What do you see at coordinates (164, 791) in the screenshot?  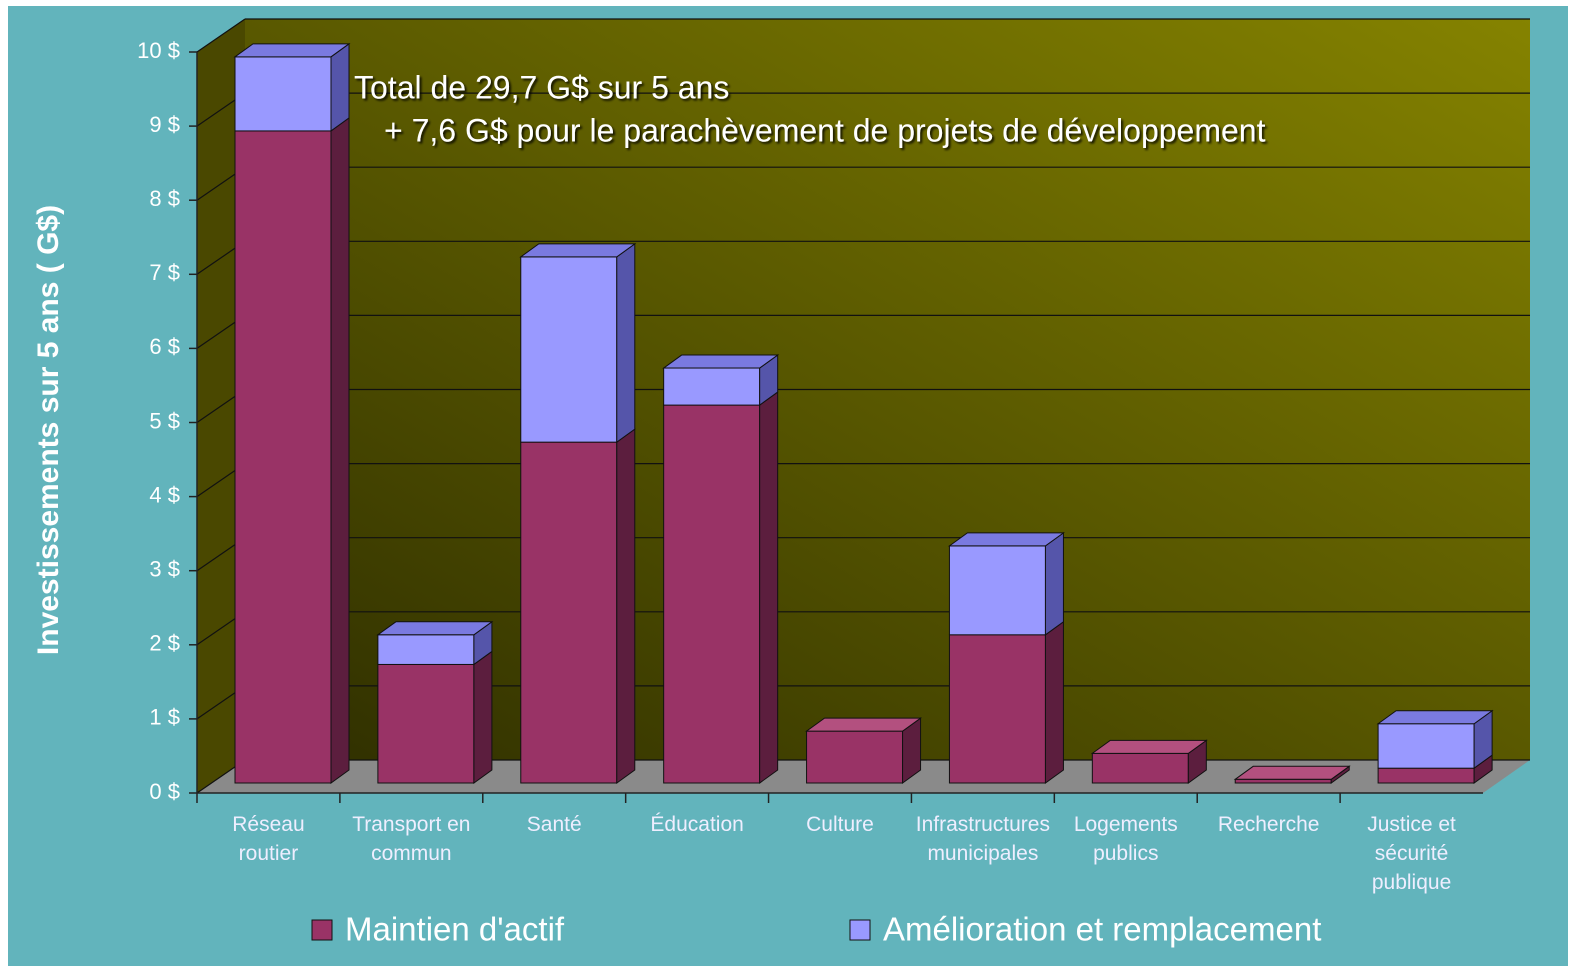 I see `y-tick-label: 0 $` at bounding box center [164, 791].